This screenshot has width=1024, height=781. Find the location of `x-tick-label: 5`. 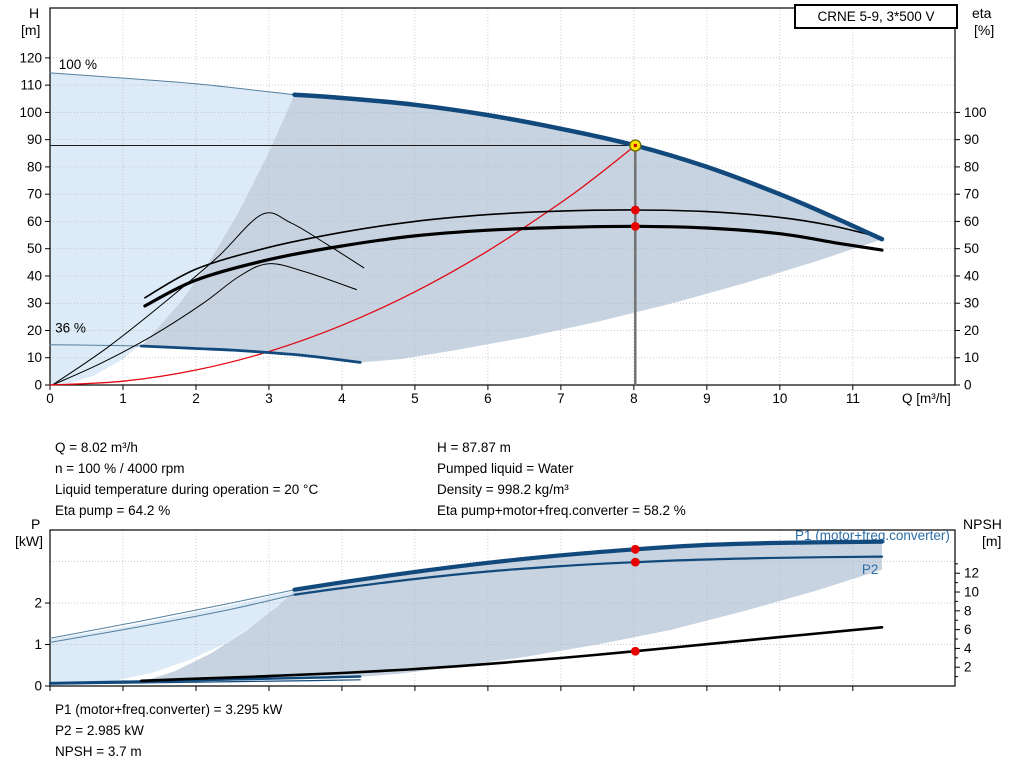

x-tick-label: 5 is located at coordinates (415, 398).